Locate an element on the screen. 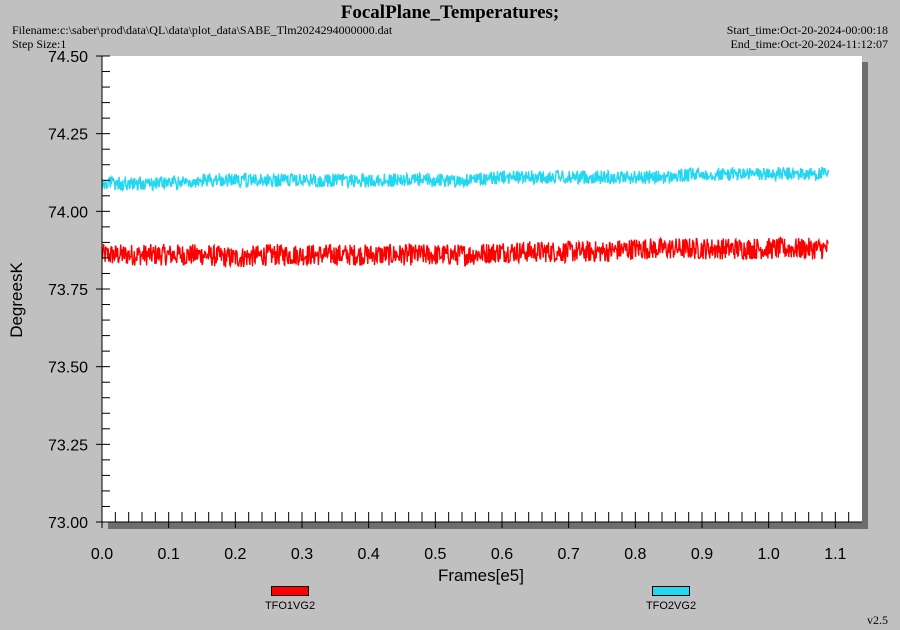 Image resolution: width=900 pixels, height=630 pixels. x-tick-label: 0.1 is located at coordinates (169, 554).